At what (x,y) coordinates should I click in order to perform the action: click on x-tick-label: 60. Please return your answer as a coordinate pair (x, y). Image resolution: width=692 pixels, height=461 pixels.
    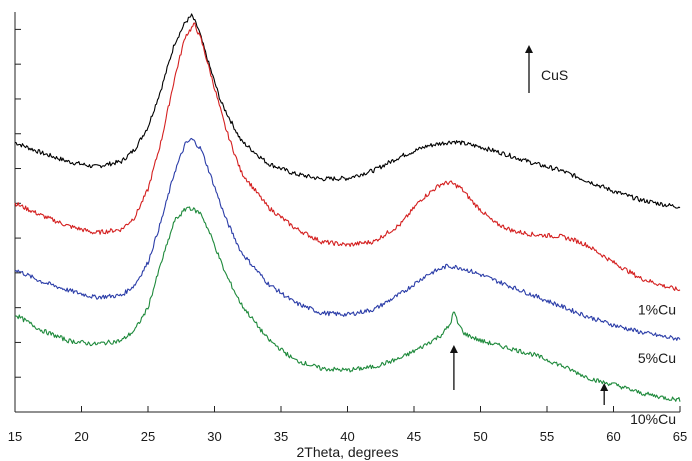
    Looking at the image, I should click on (613, 436).